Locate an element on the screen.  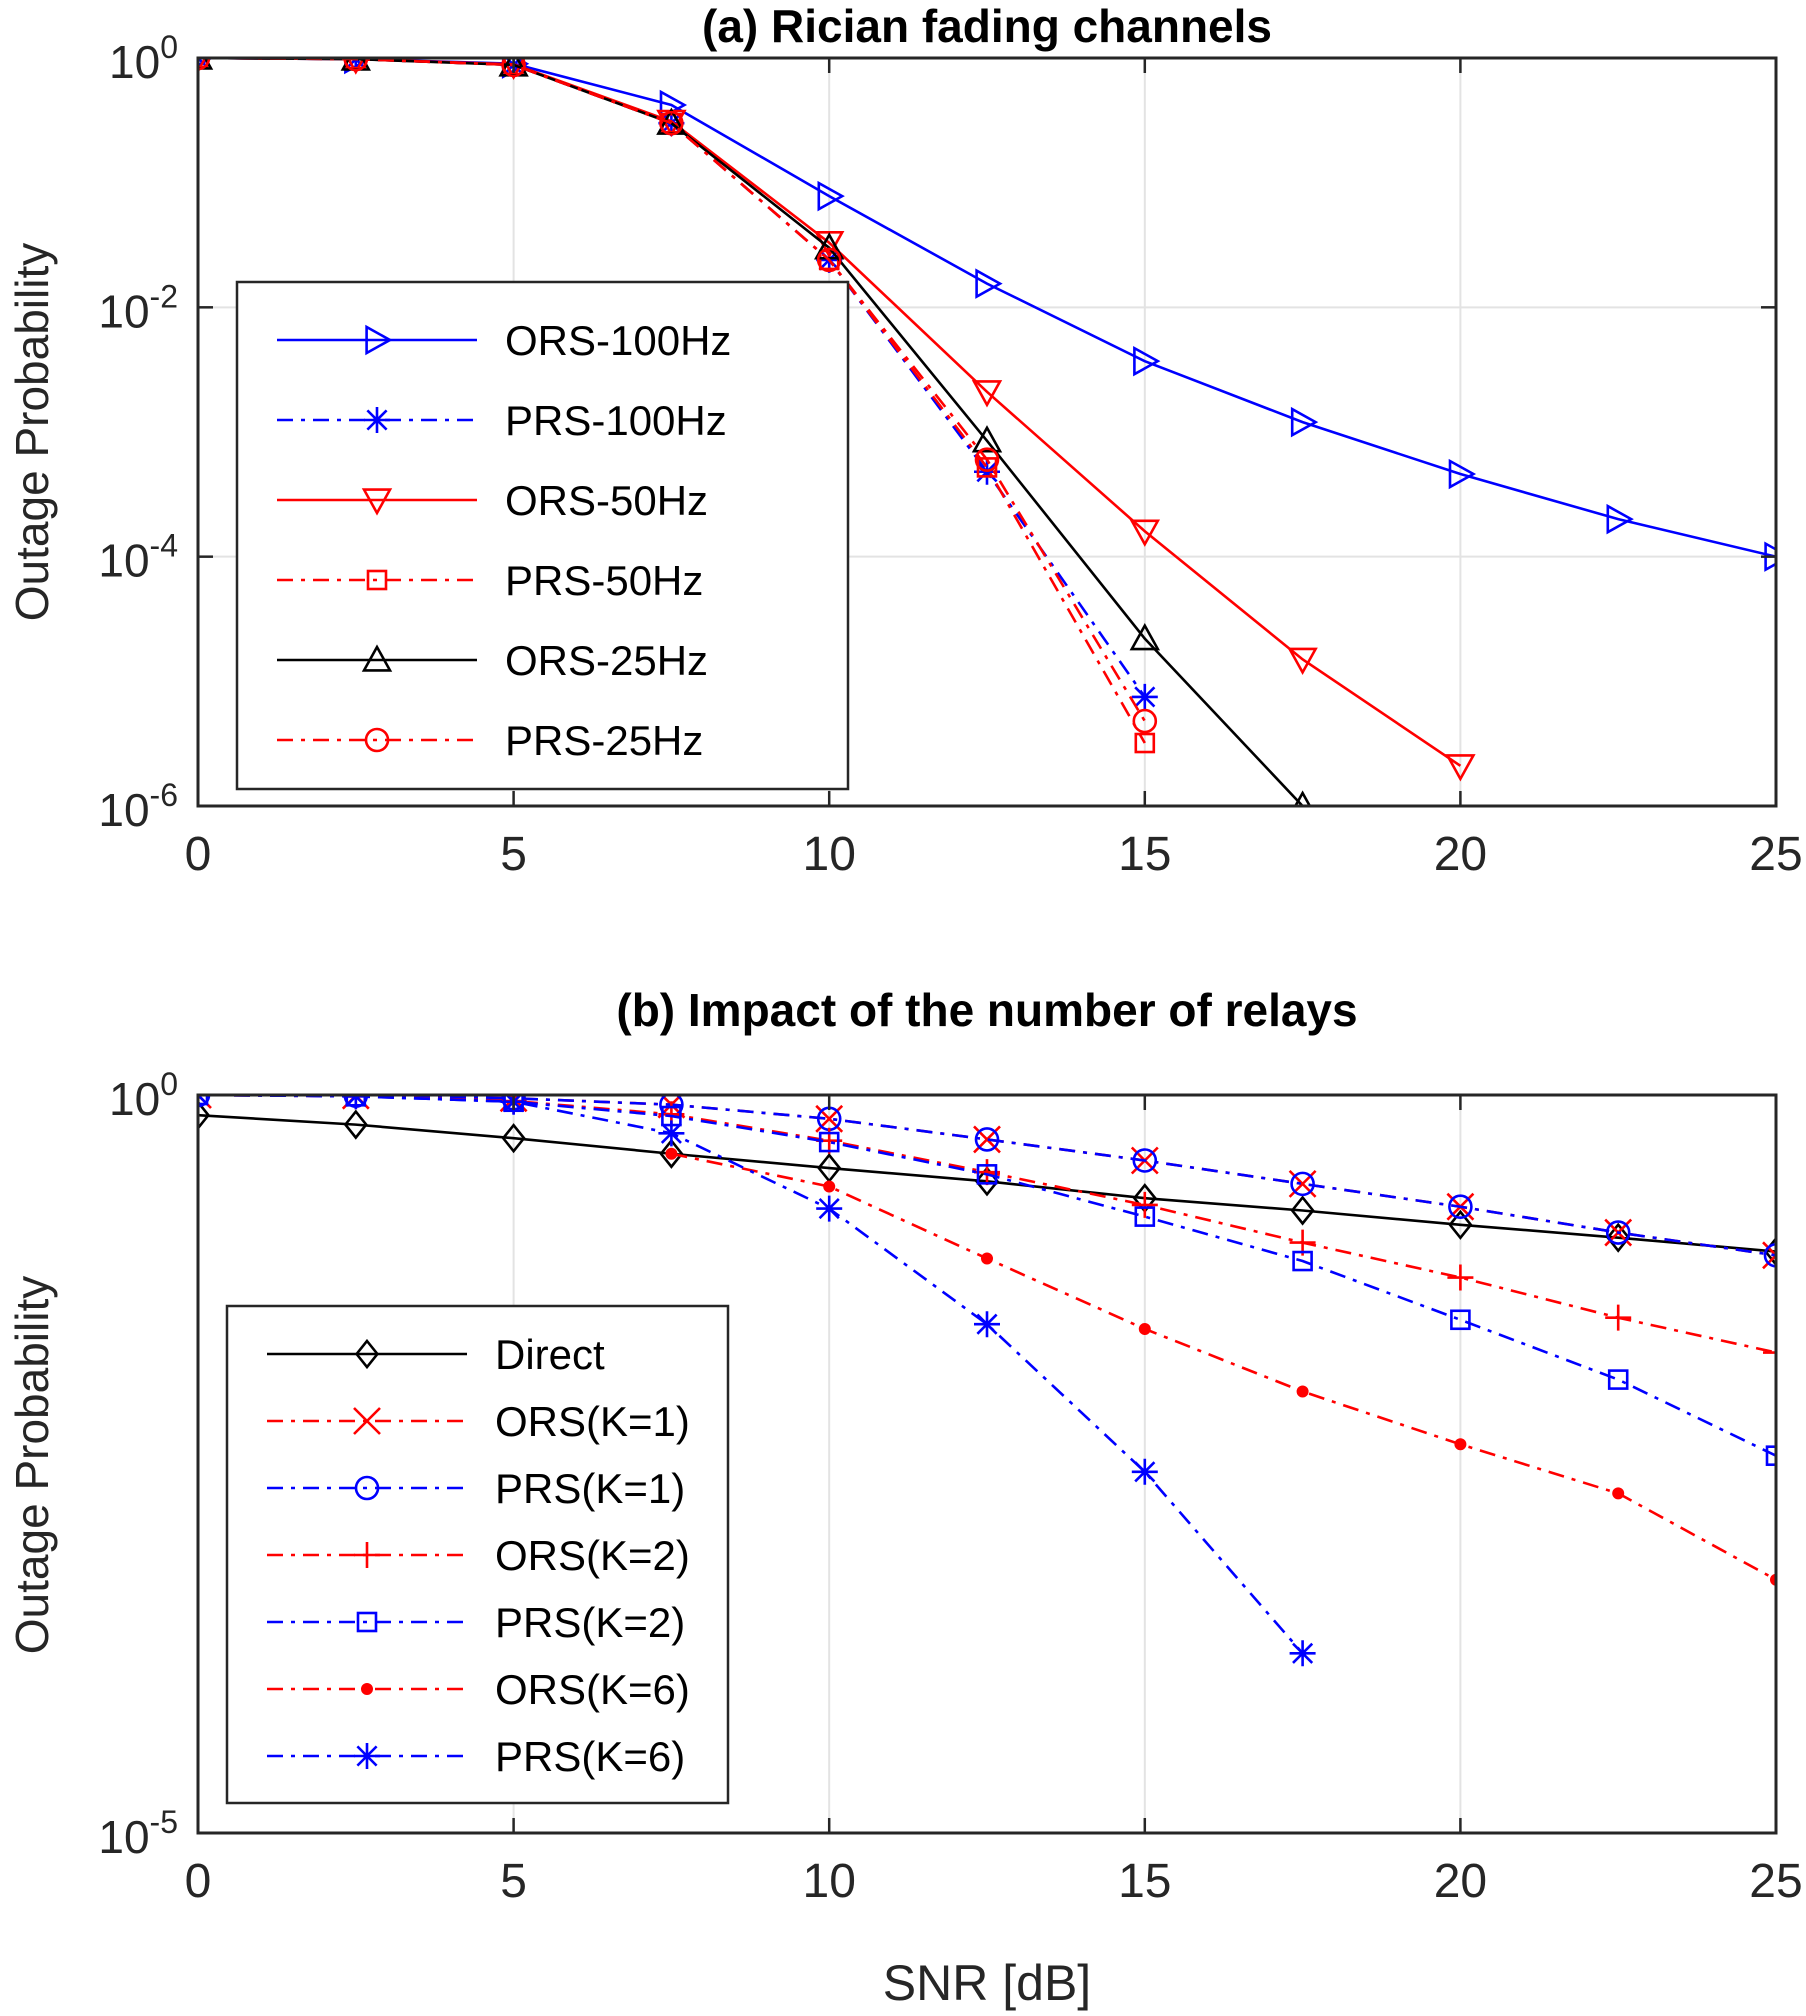
chart-b-xtick-label: 15 is located at coordinates (1144, 1881).